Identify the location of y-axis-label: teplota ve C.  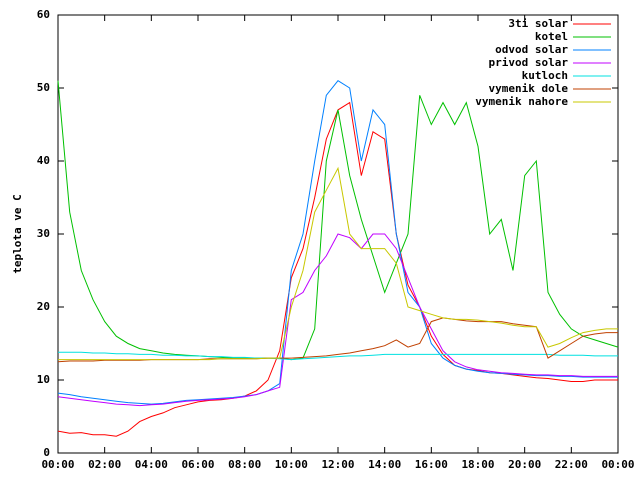
(17, 233).